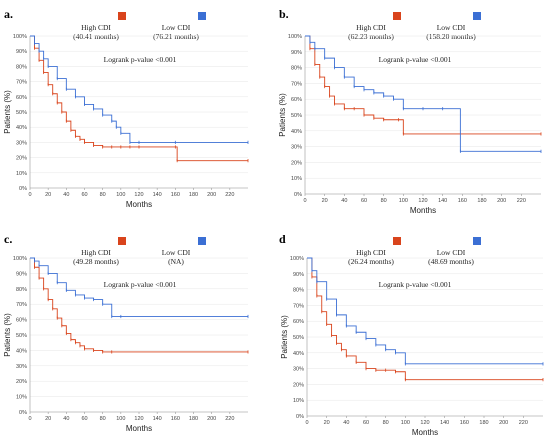 This screenshot has height=443, width=550. What do you see at coordinates (371, 261) in the screenshot?
I see `legend-value-high: (26.24 months)` at bounding box center [371, 261].